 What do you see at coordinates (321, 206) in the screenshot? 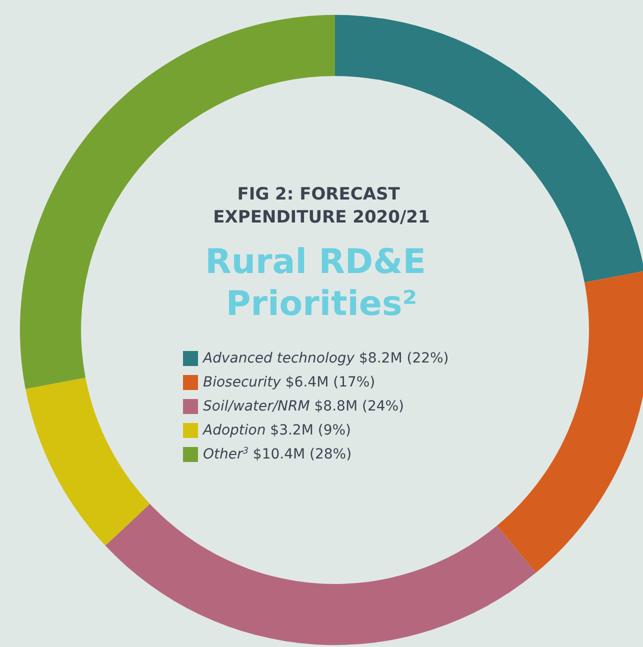
I see `text: FIG 2: FORECAST EXPENDITURE 2020/21` at bounding box center [321, 206].